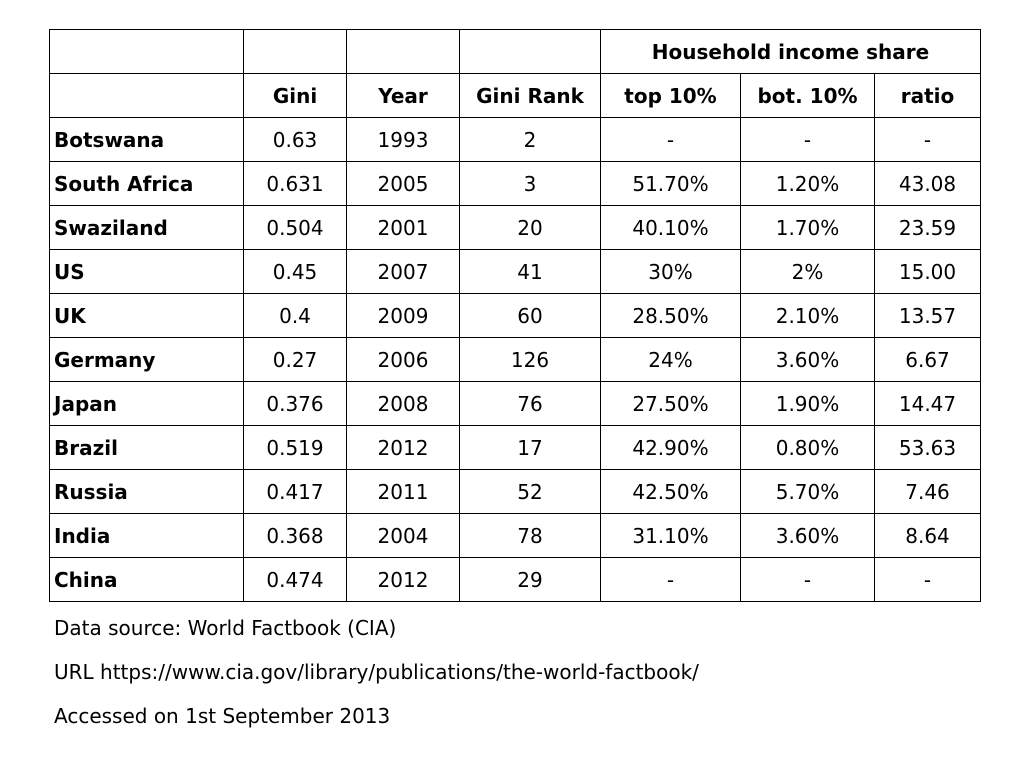  What do you see at coordinates (222, 716) in the screenshot?
I see `accessed-date-note: Accessed on 1st September 2013` at bounding box center [222, 716].